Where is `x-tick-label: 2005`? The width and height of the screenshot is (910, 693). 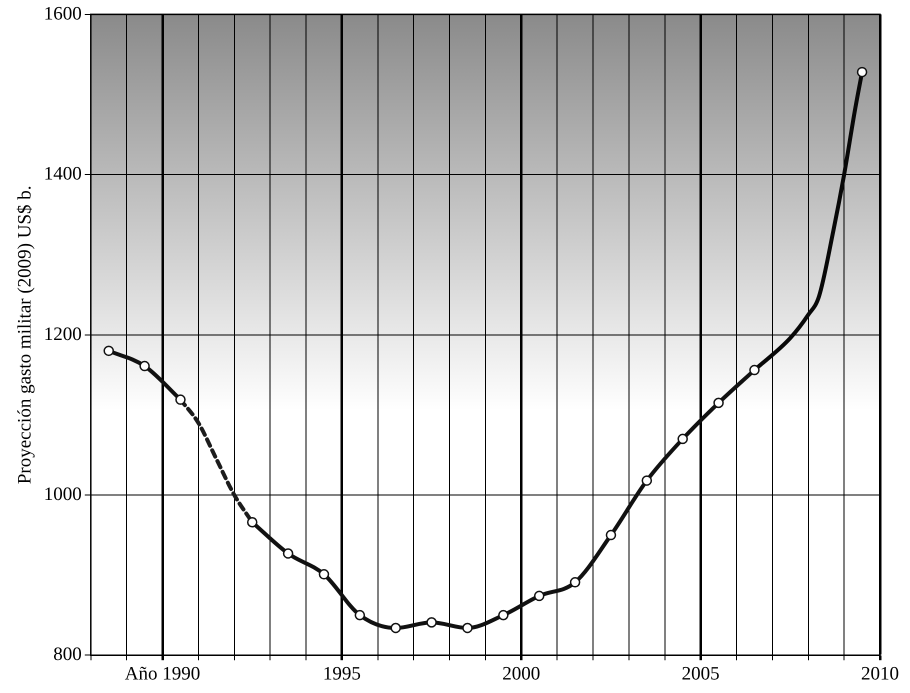
x-tick-label: 2005 is located at coordinates (701, 674).